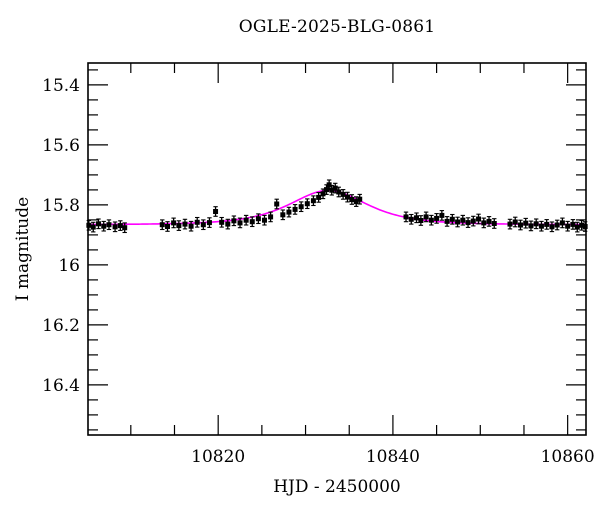 The image size is (600, 512). I want to click on chart-title: OGLE-2025-BLG-0861, so click(337, 27).